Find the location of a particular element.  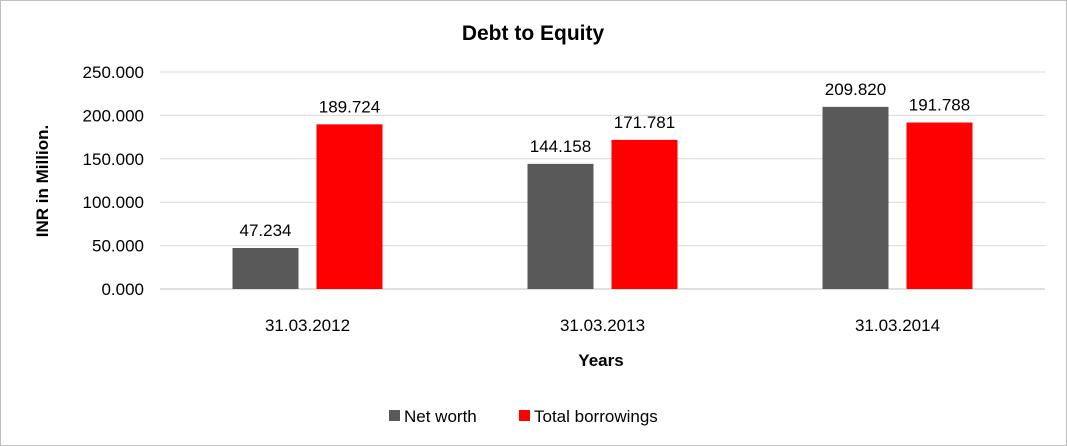

legend-label: Total borrowings is located at coordinates (596, 416).